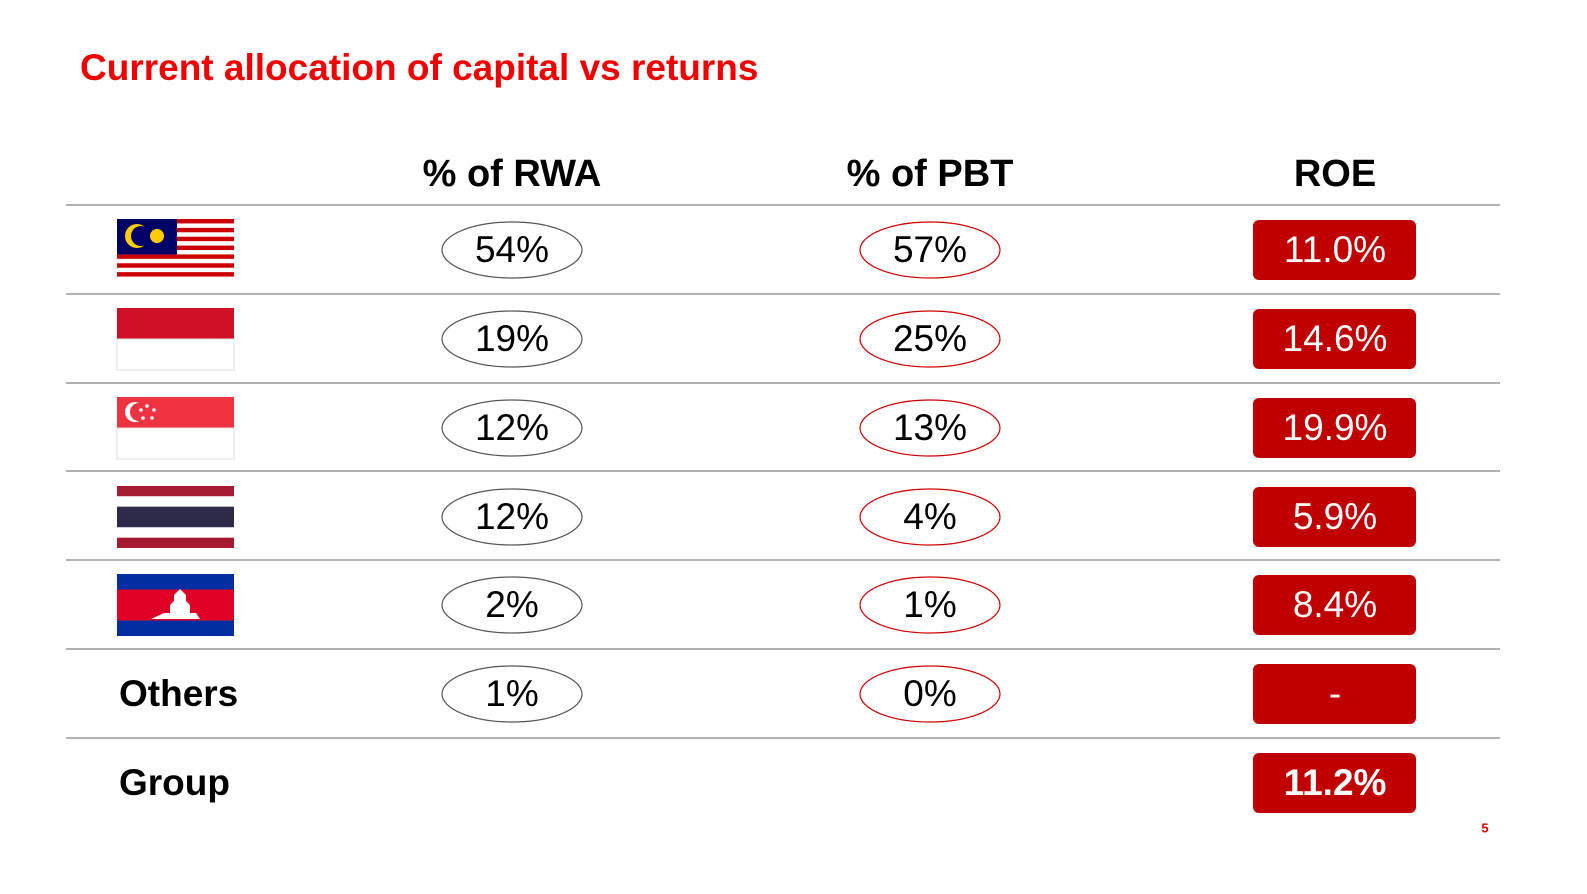 Image resolution: width=1587 pixels, height=894 pixels. I want to click on roe-value: 11.0%, so click(1335, 249).